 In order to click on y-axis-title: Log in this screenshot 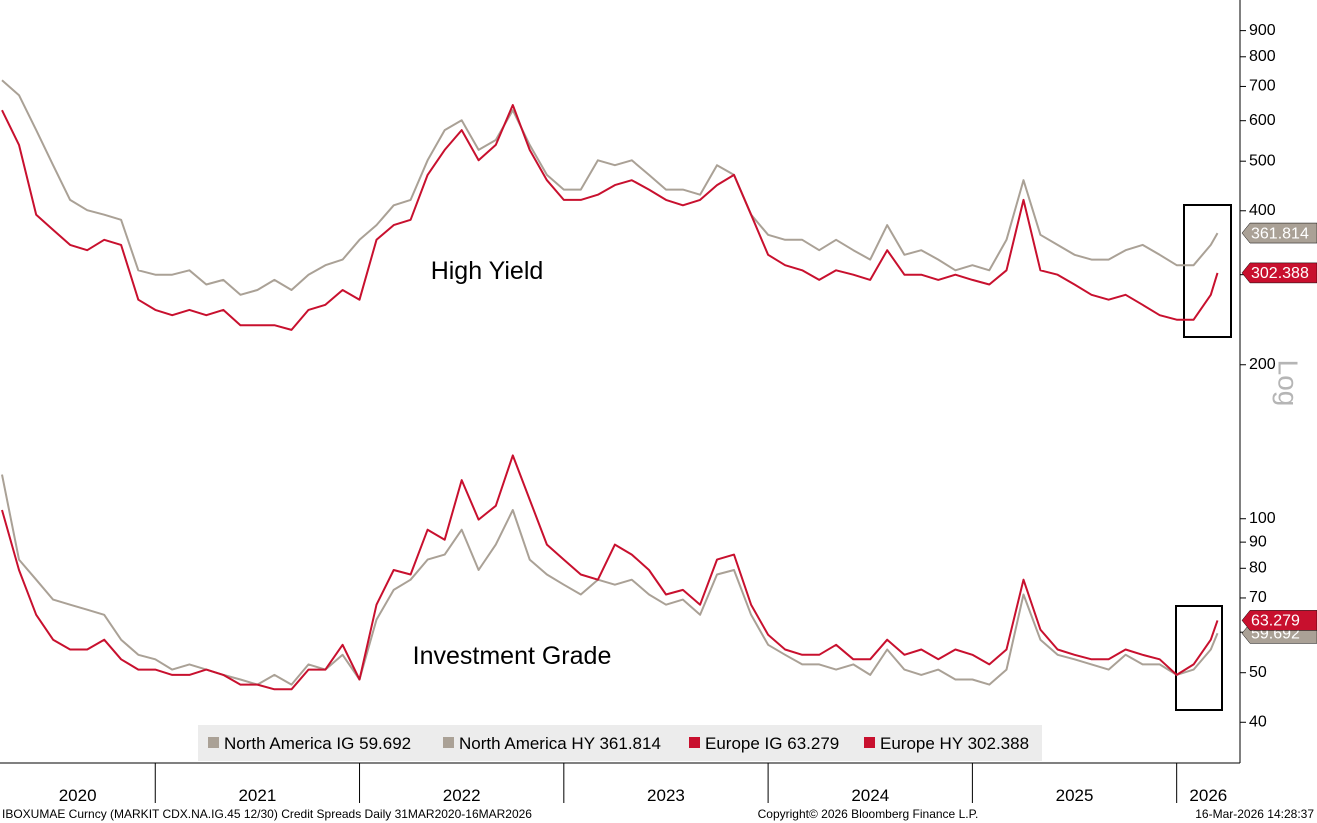, I will do `click(1288, 383)`.